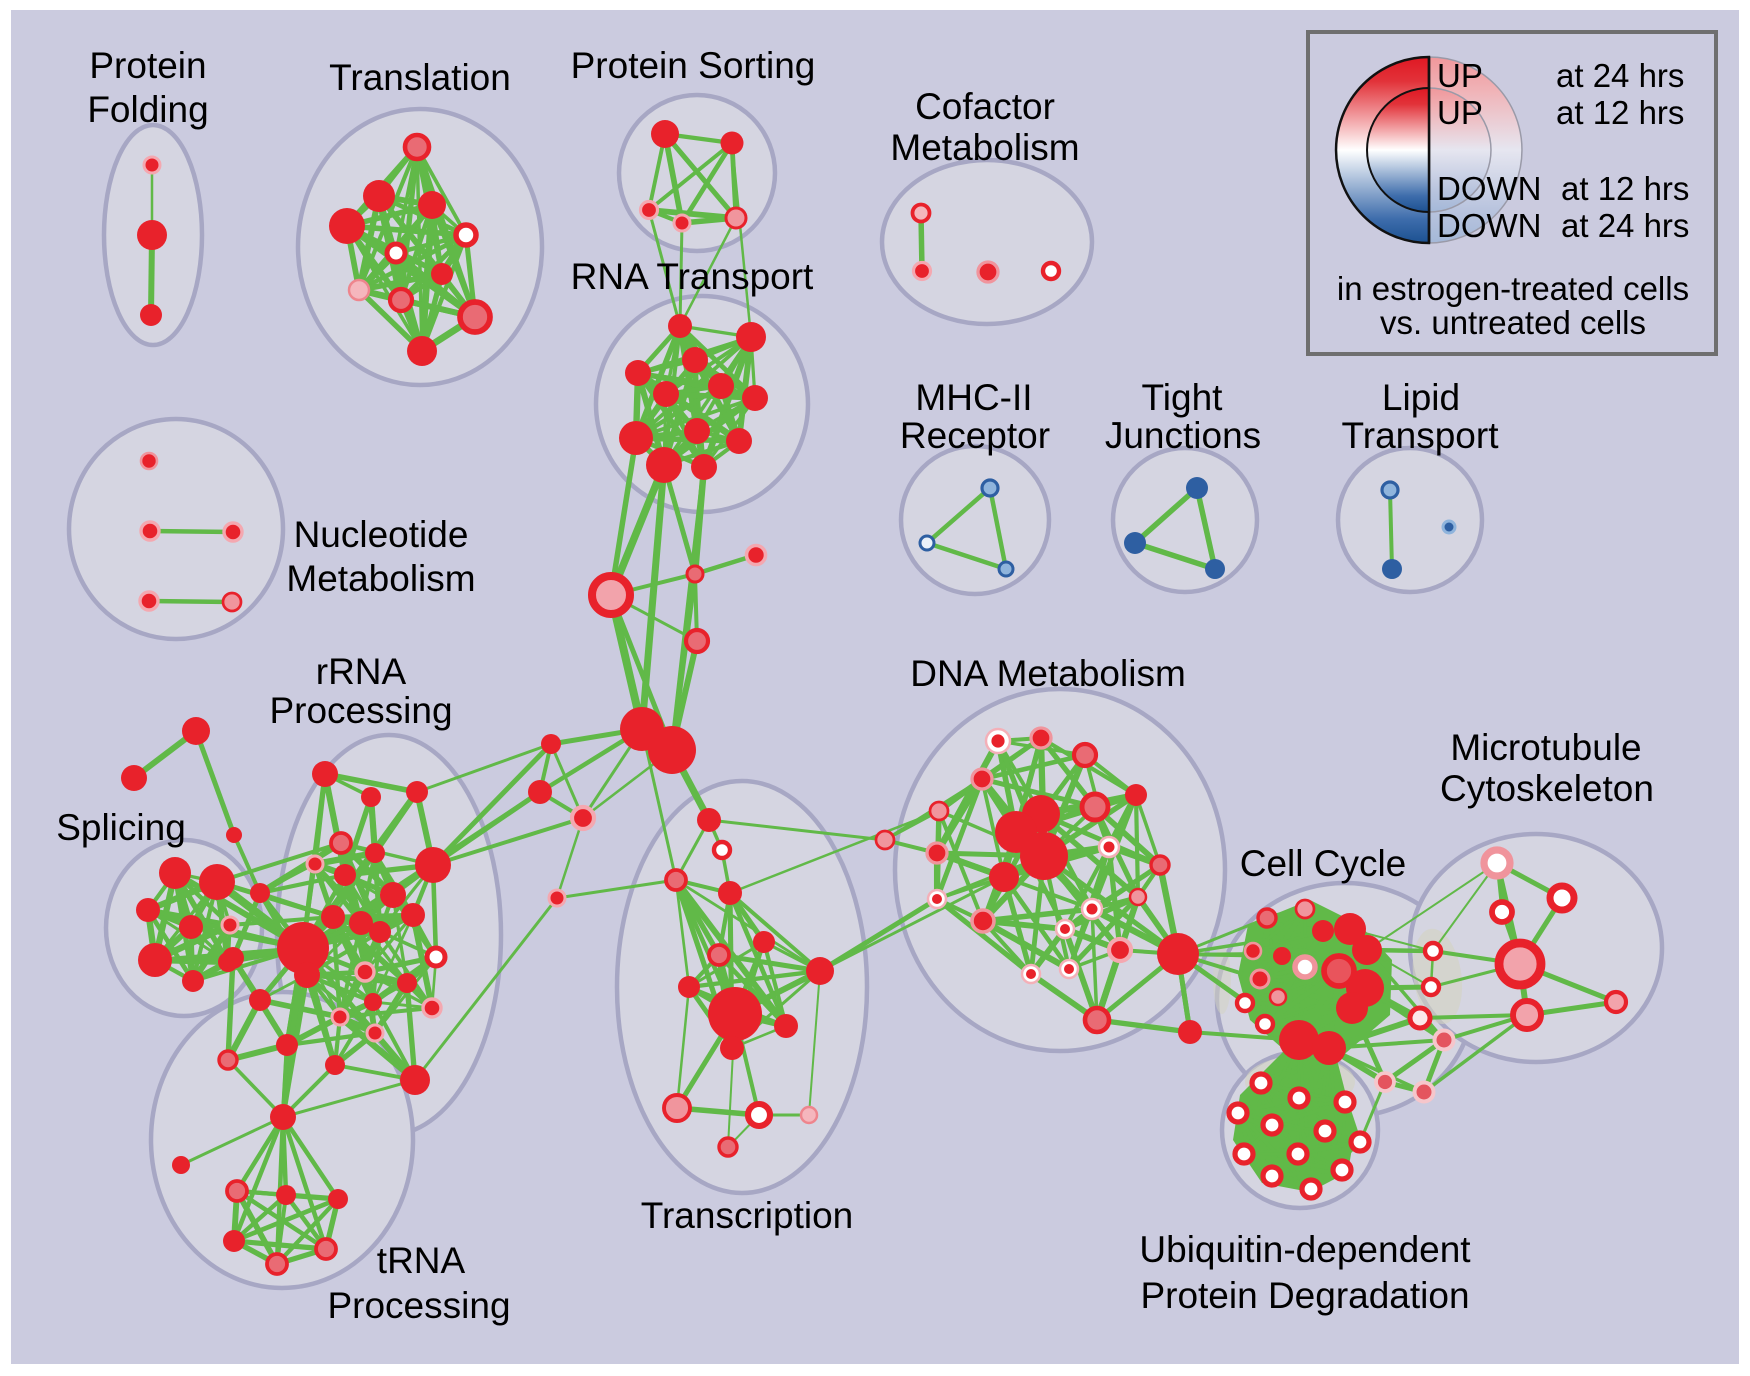 This screenshot has height=1376, width=1750. I want to click on svg-text: Cell Cycle, so click(1323, 863).